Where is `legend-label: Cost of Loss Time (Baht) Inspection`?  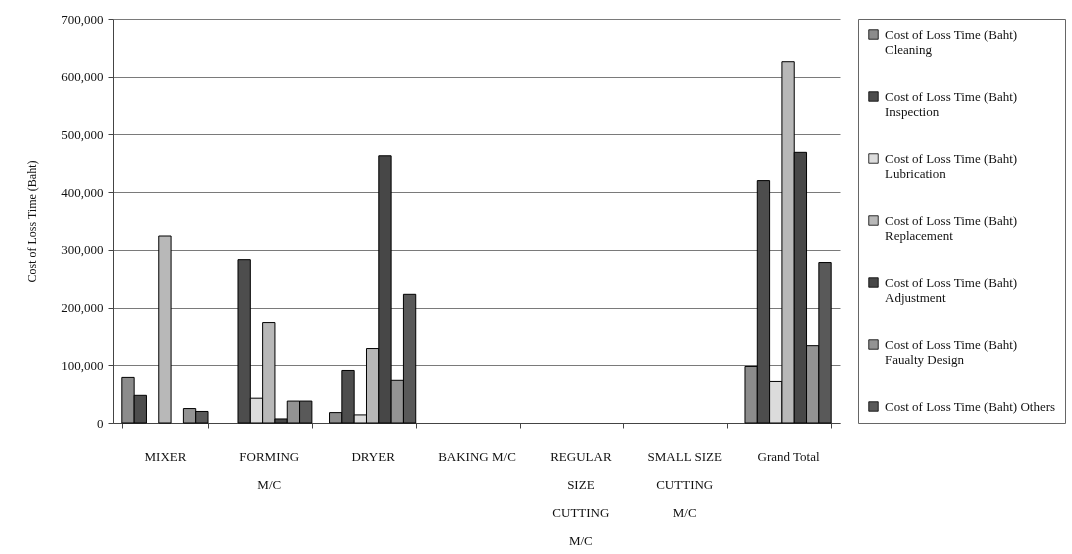 legend-label: Cost of Loss Time (Baht) Inspection is located at coordinates (951, 103).